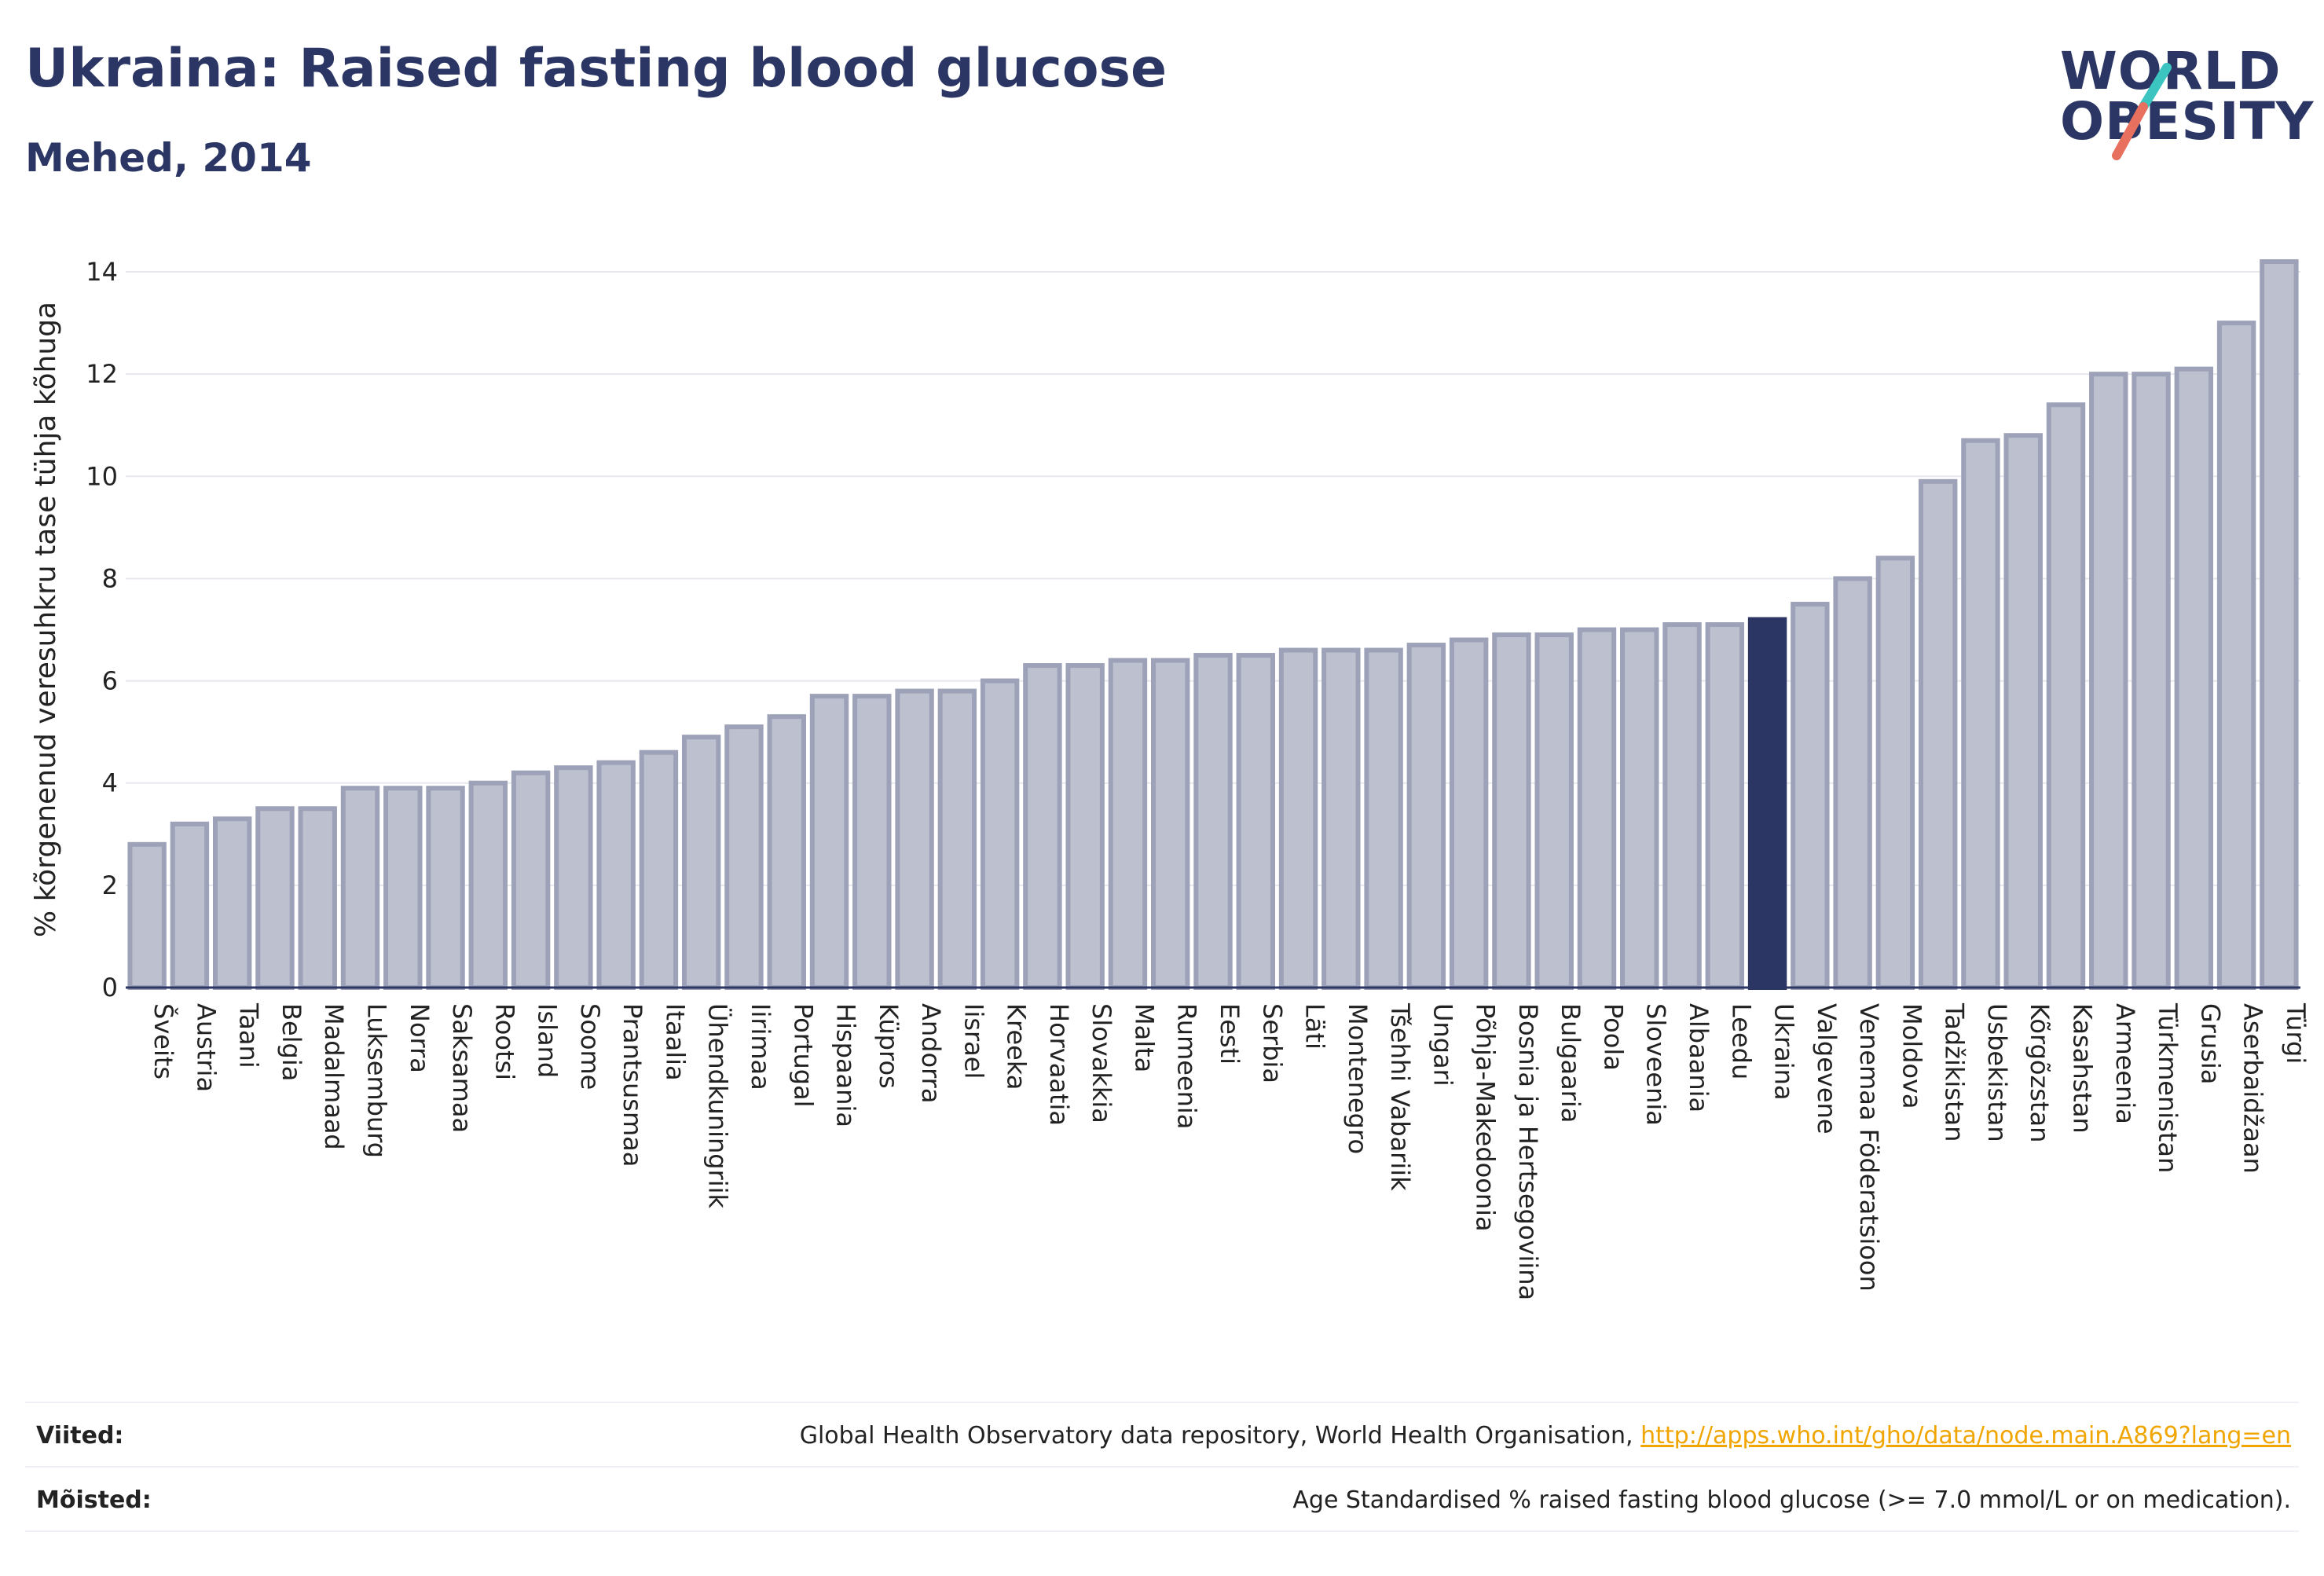 The height and width of the screenshot is (1576, 2324). Describe the element at coordinates (1784, 1052) in the screenshot. I see `x-tick-label: Ukraina` at that location.